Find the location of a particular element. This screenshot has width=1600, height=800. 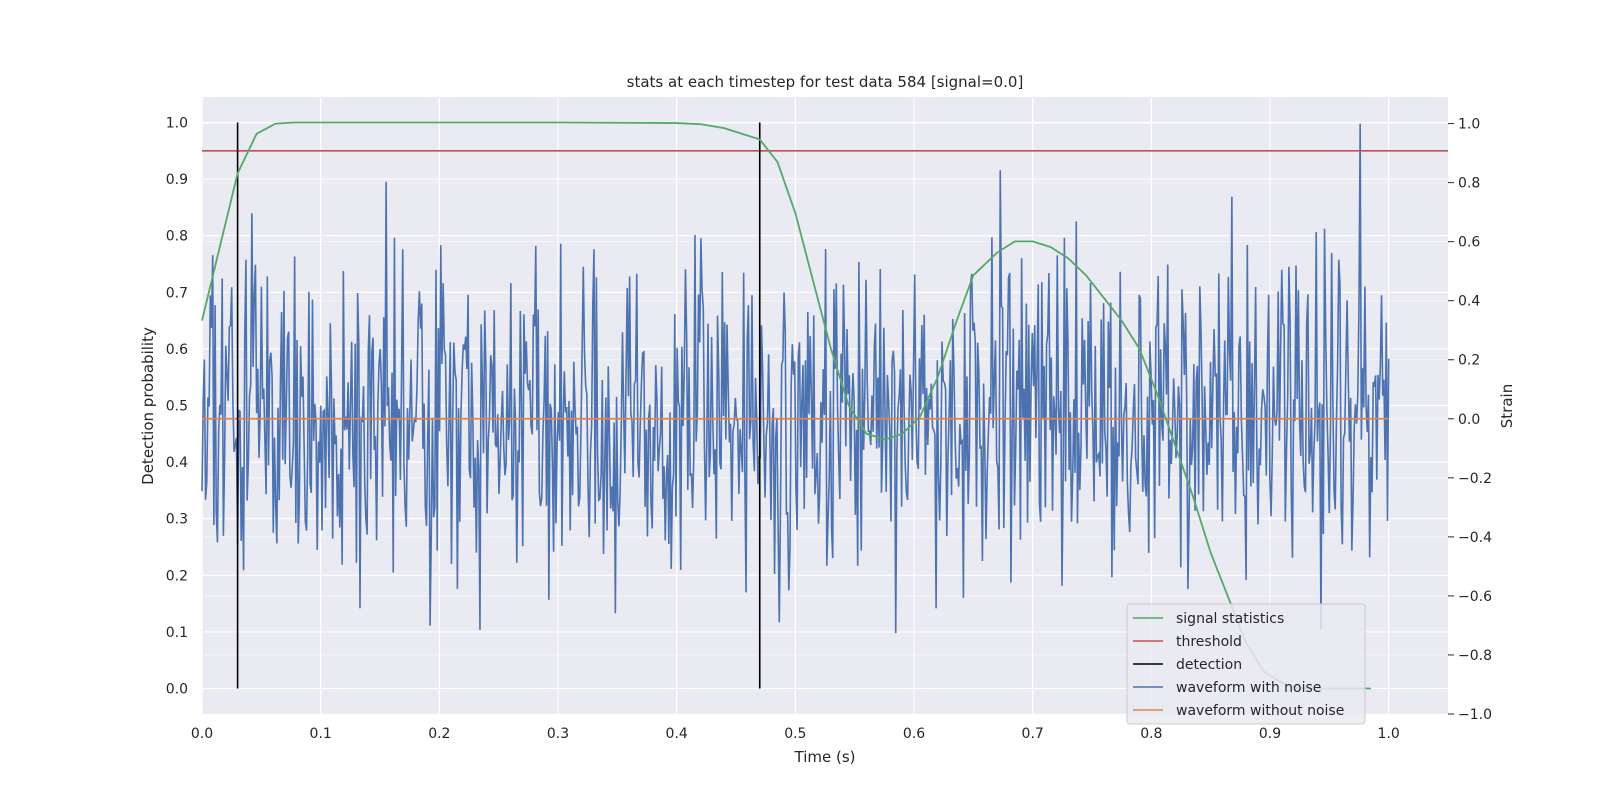

x-tick-label: 0.1 is located at coordinates (321, 734).